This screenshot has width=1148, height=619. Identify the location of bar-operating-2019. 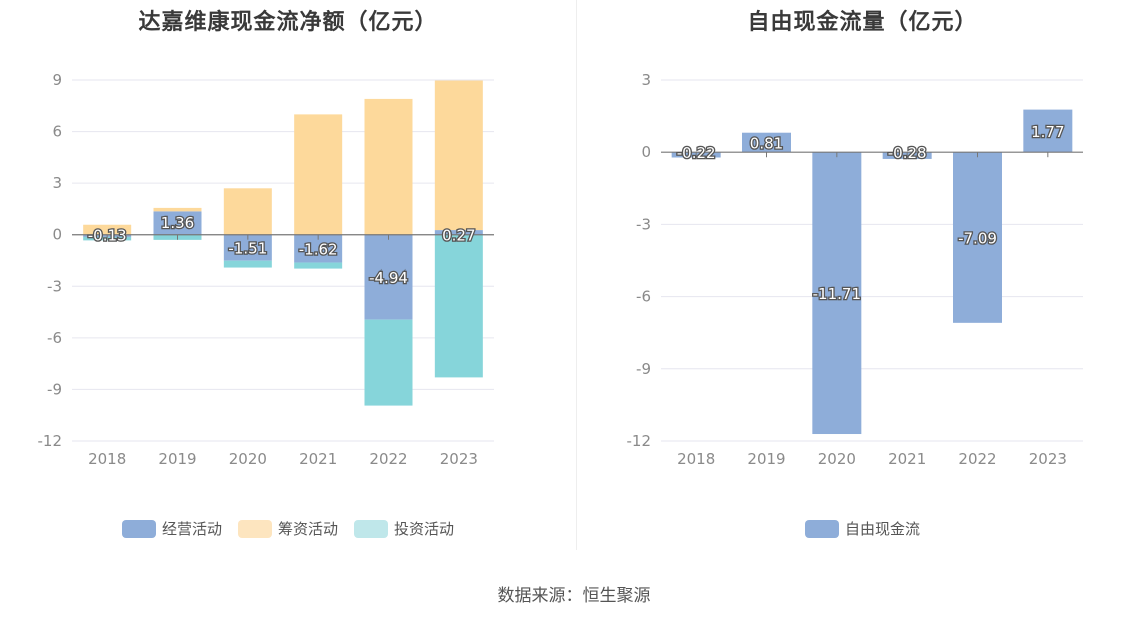
(177, 223).